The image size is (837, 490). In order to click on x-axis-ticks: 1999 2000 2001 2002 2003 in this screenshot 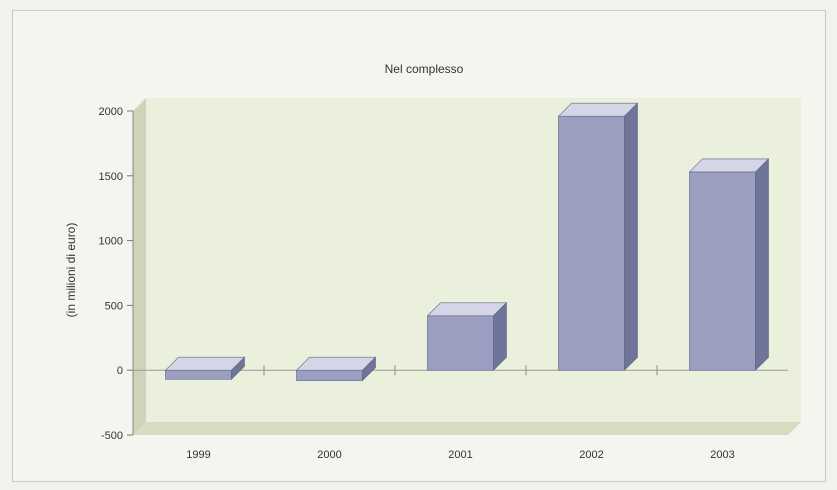, I will do `click(460, 413)`.